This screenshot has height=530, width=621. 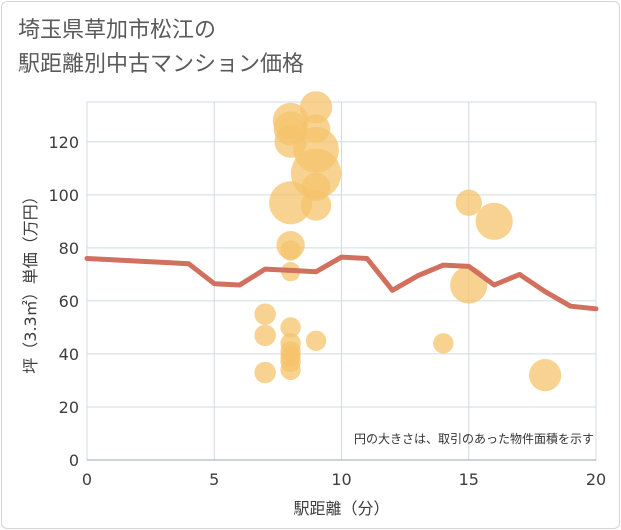 What do you see at coordinates (161, 47) in the screenshot?
I see `chart-title: 埼玉県草加市松江の 駅距離別中古マンション価格` at bounding box center [161, 47].